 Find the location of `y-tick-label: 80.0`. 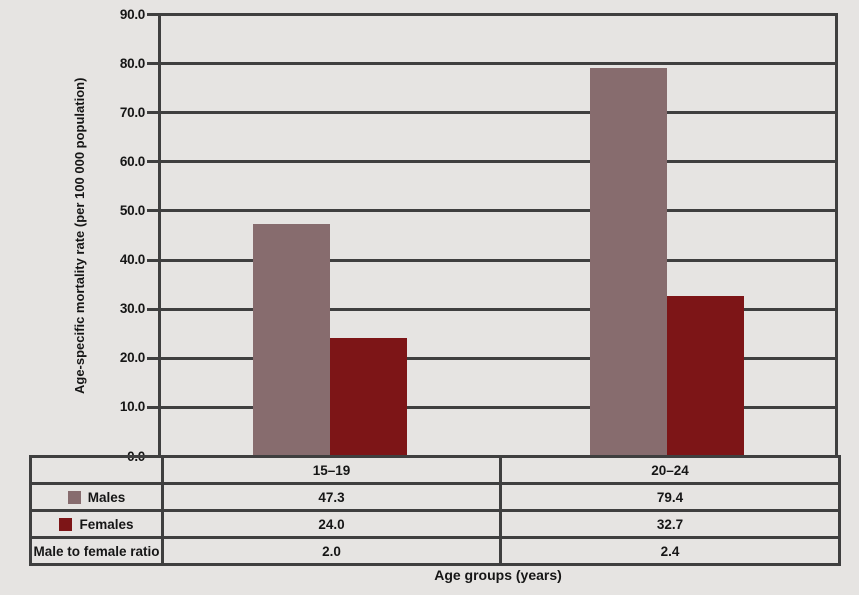

y-tick-label: 80.0 is located at coordinates (132, 63).